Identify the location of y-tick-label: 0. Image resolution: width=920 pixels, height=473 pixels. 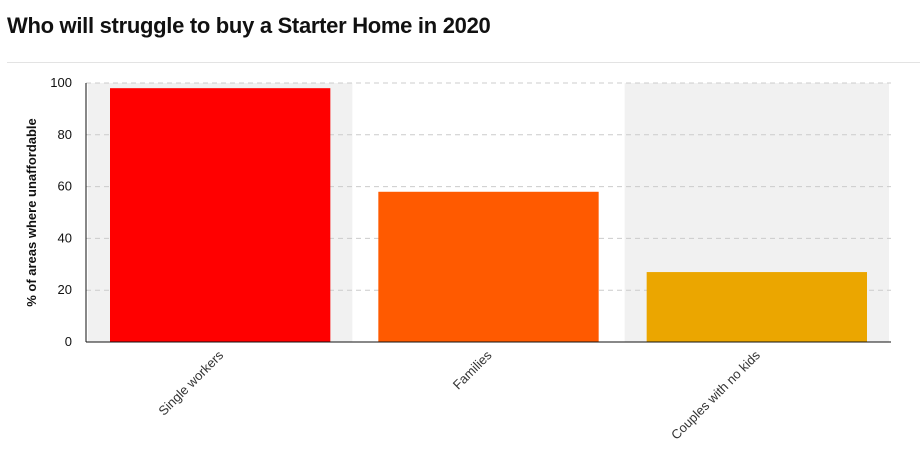
(68, 341).